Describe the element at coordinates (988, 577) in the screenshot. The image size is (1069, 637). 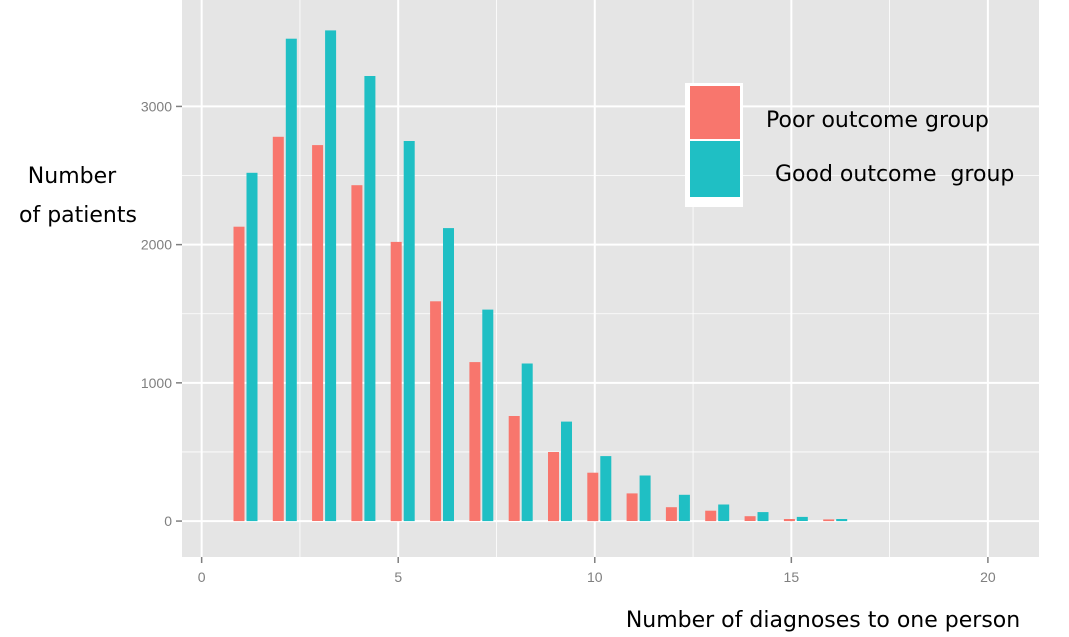
I see `x-tick-label: 20` at that location.